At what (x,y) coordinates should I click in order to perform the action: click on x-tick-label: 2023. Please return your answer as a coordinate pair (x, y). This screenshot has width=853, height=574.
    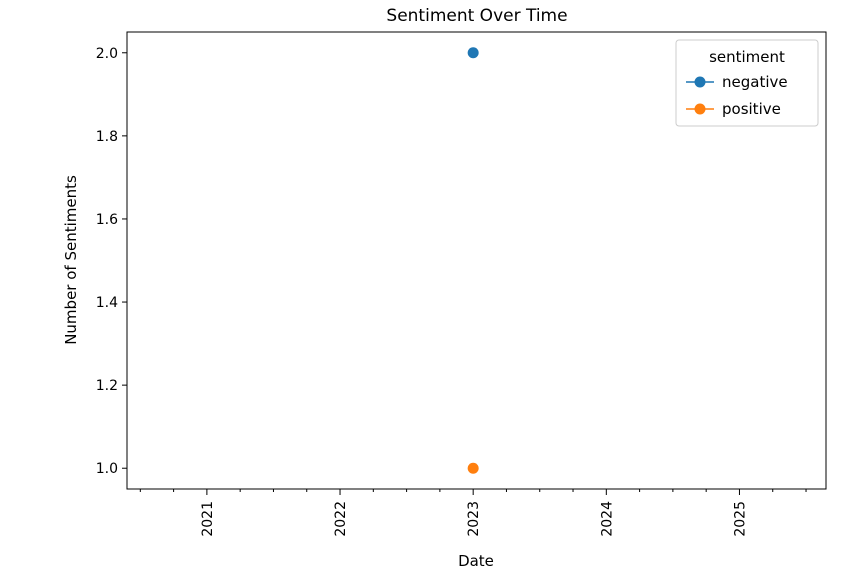
    Looking at the image, I should click on (474, 519).